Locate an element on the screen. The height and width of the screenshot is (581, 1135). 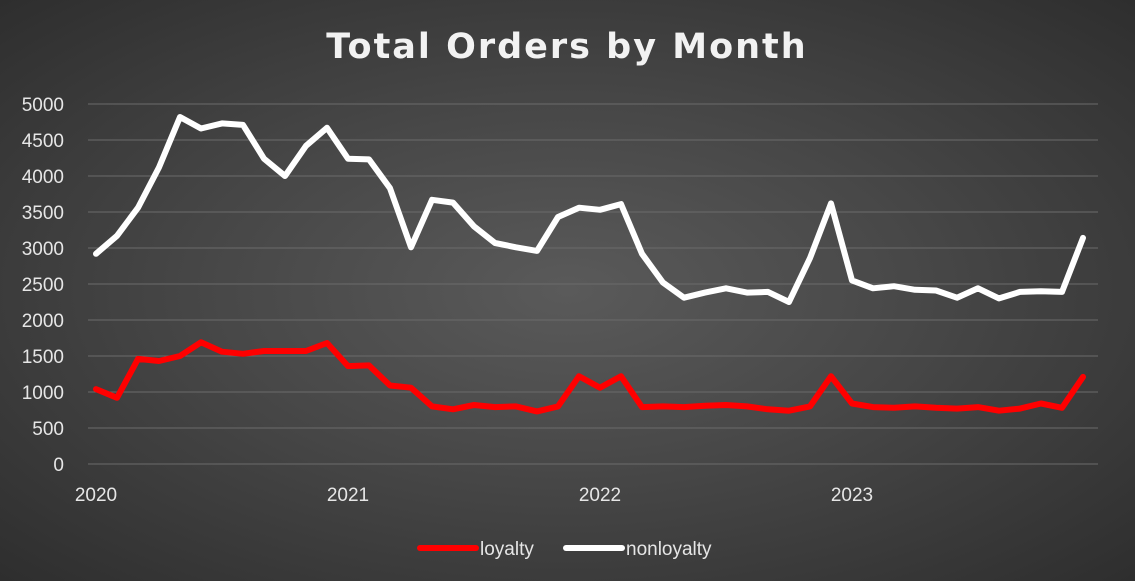
series-line-loyalty is located at coordinates (589, 377).